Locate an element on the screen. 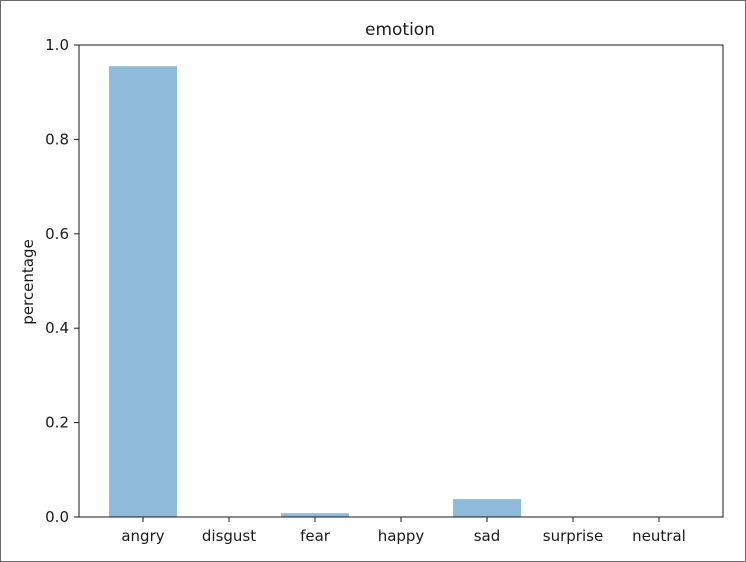 The height and width of the screenshot is (562, 746). y-tick-label: 0.4 is located at coordinates (57, 328).